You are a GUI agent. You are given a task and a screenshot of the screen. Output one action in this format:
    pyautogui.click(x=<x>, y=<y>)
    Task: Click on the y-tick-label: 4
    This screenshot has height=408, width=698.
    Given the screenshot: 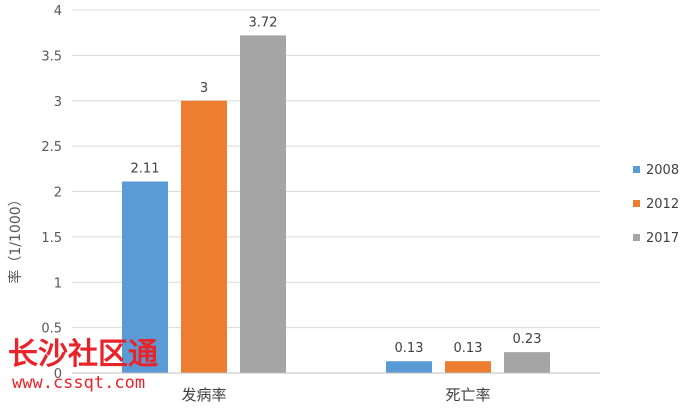 What is the action you would take?
    pyautogui.click(x=58, y=11)
    